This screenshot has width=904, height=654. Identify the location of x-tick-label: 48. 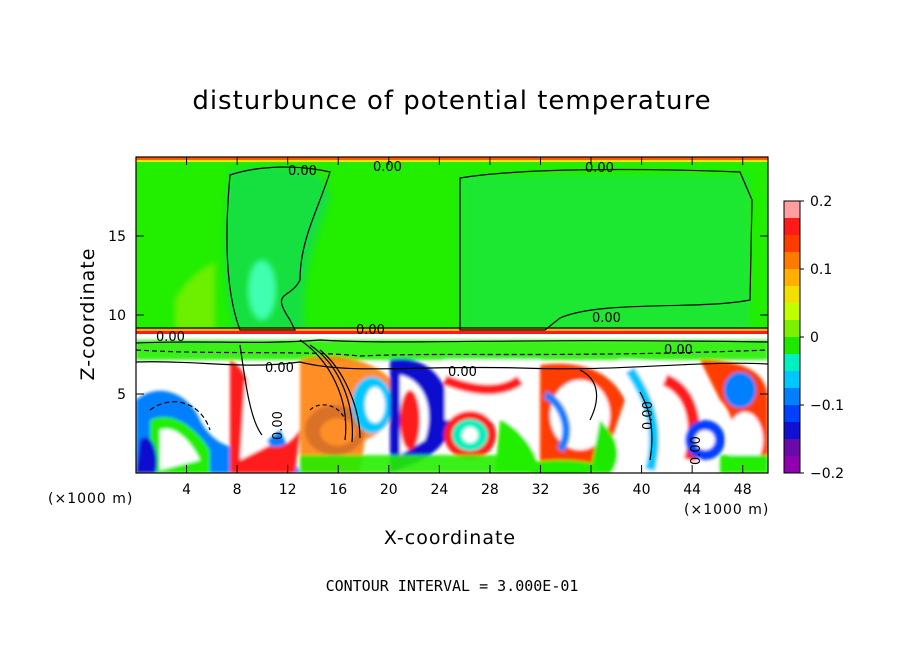
(743, 490).